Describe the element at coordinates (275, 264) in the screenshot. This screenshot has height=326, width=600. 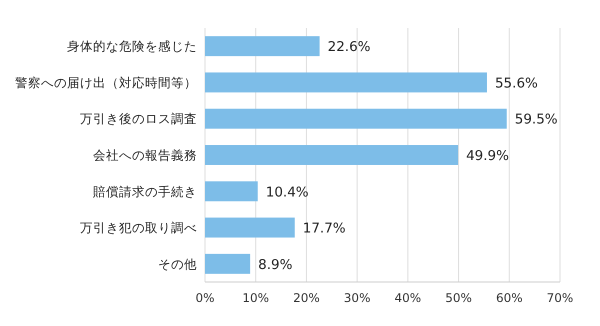
I see `data-label: 8.9%` at that location.